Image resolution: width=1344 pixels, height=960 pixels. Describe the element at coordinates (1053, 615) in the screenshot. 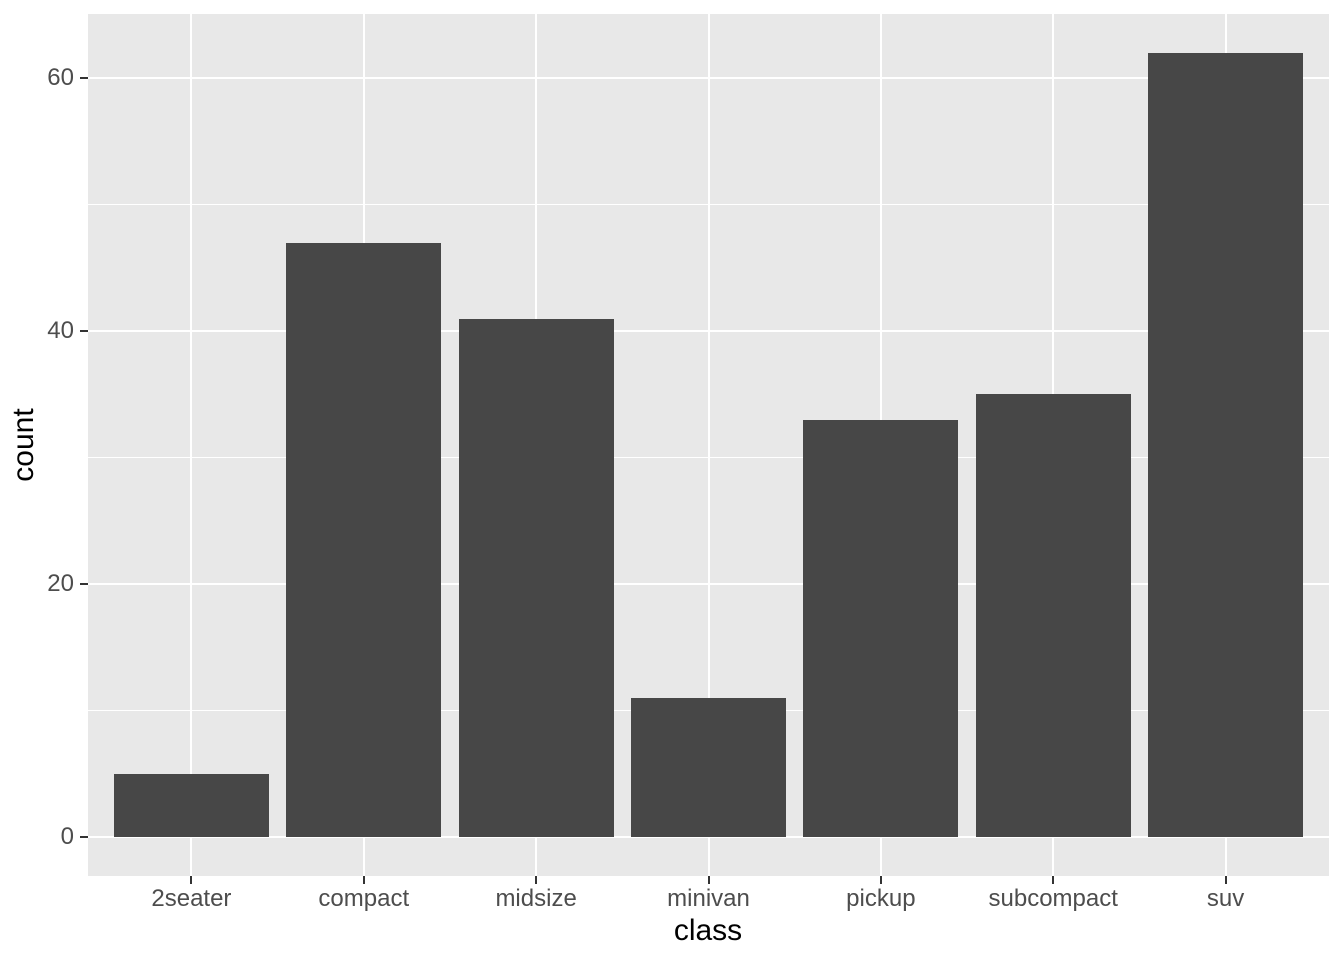

I see `bar-subcompact` at that location.